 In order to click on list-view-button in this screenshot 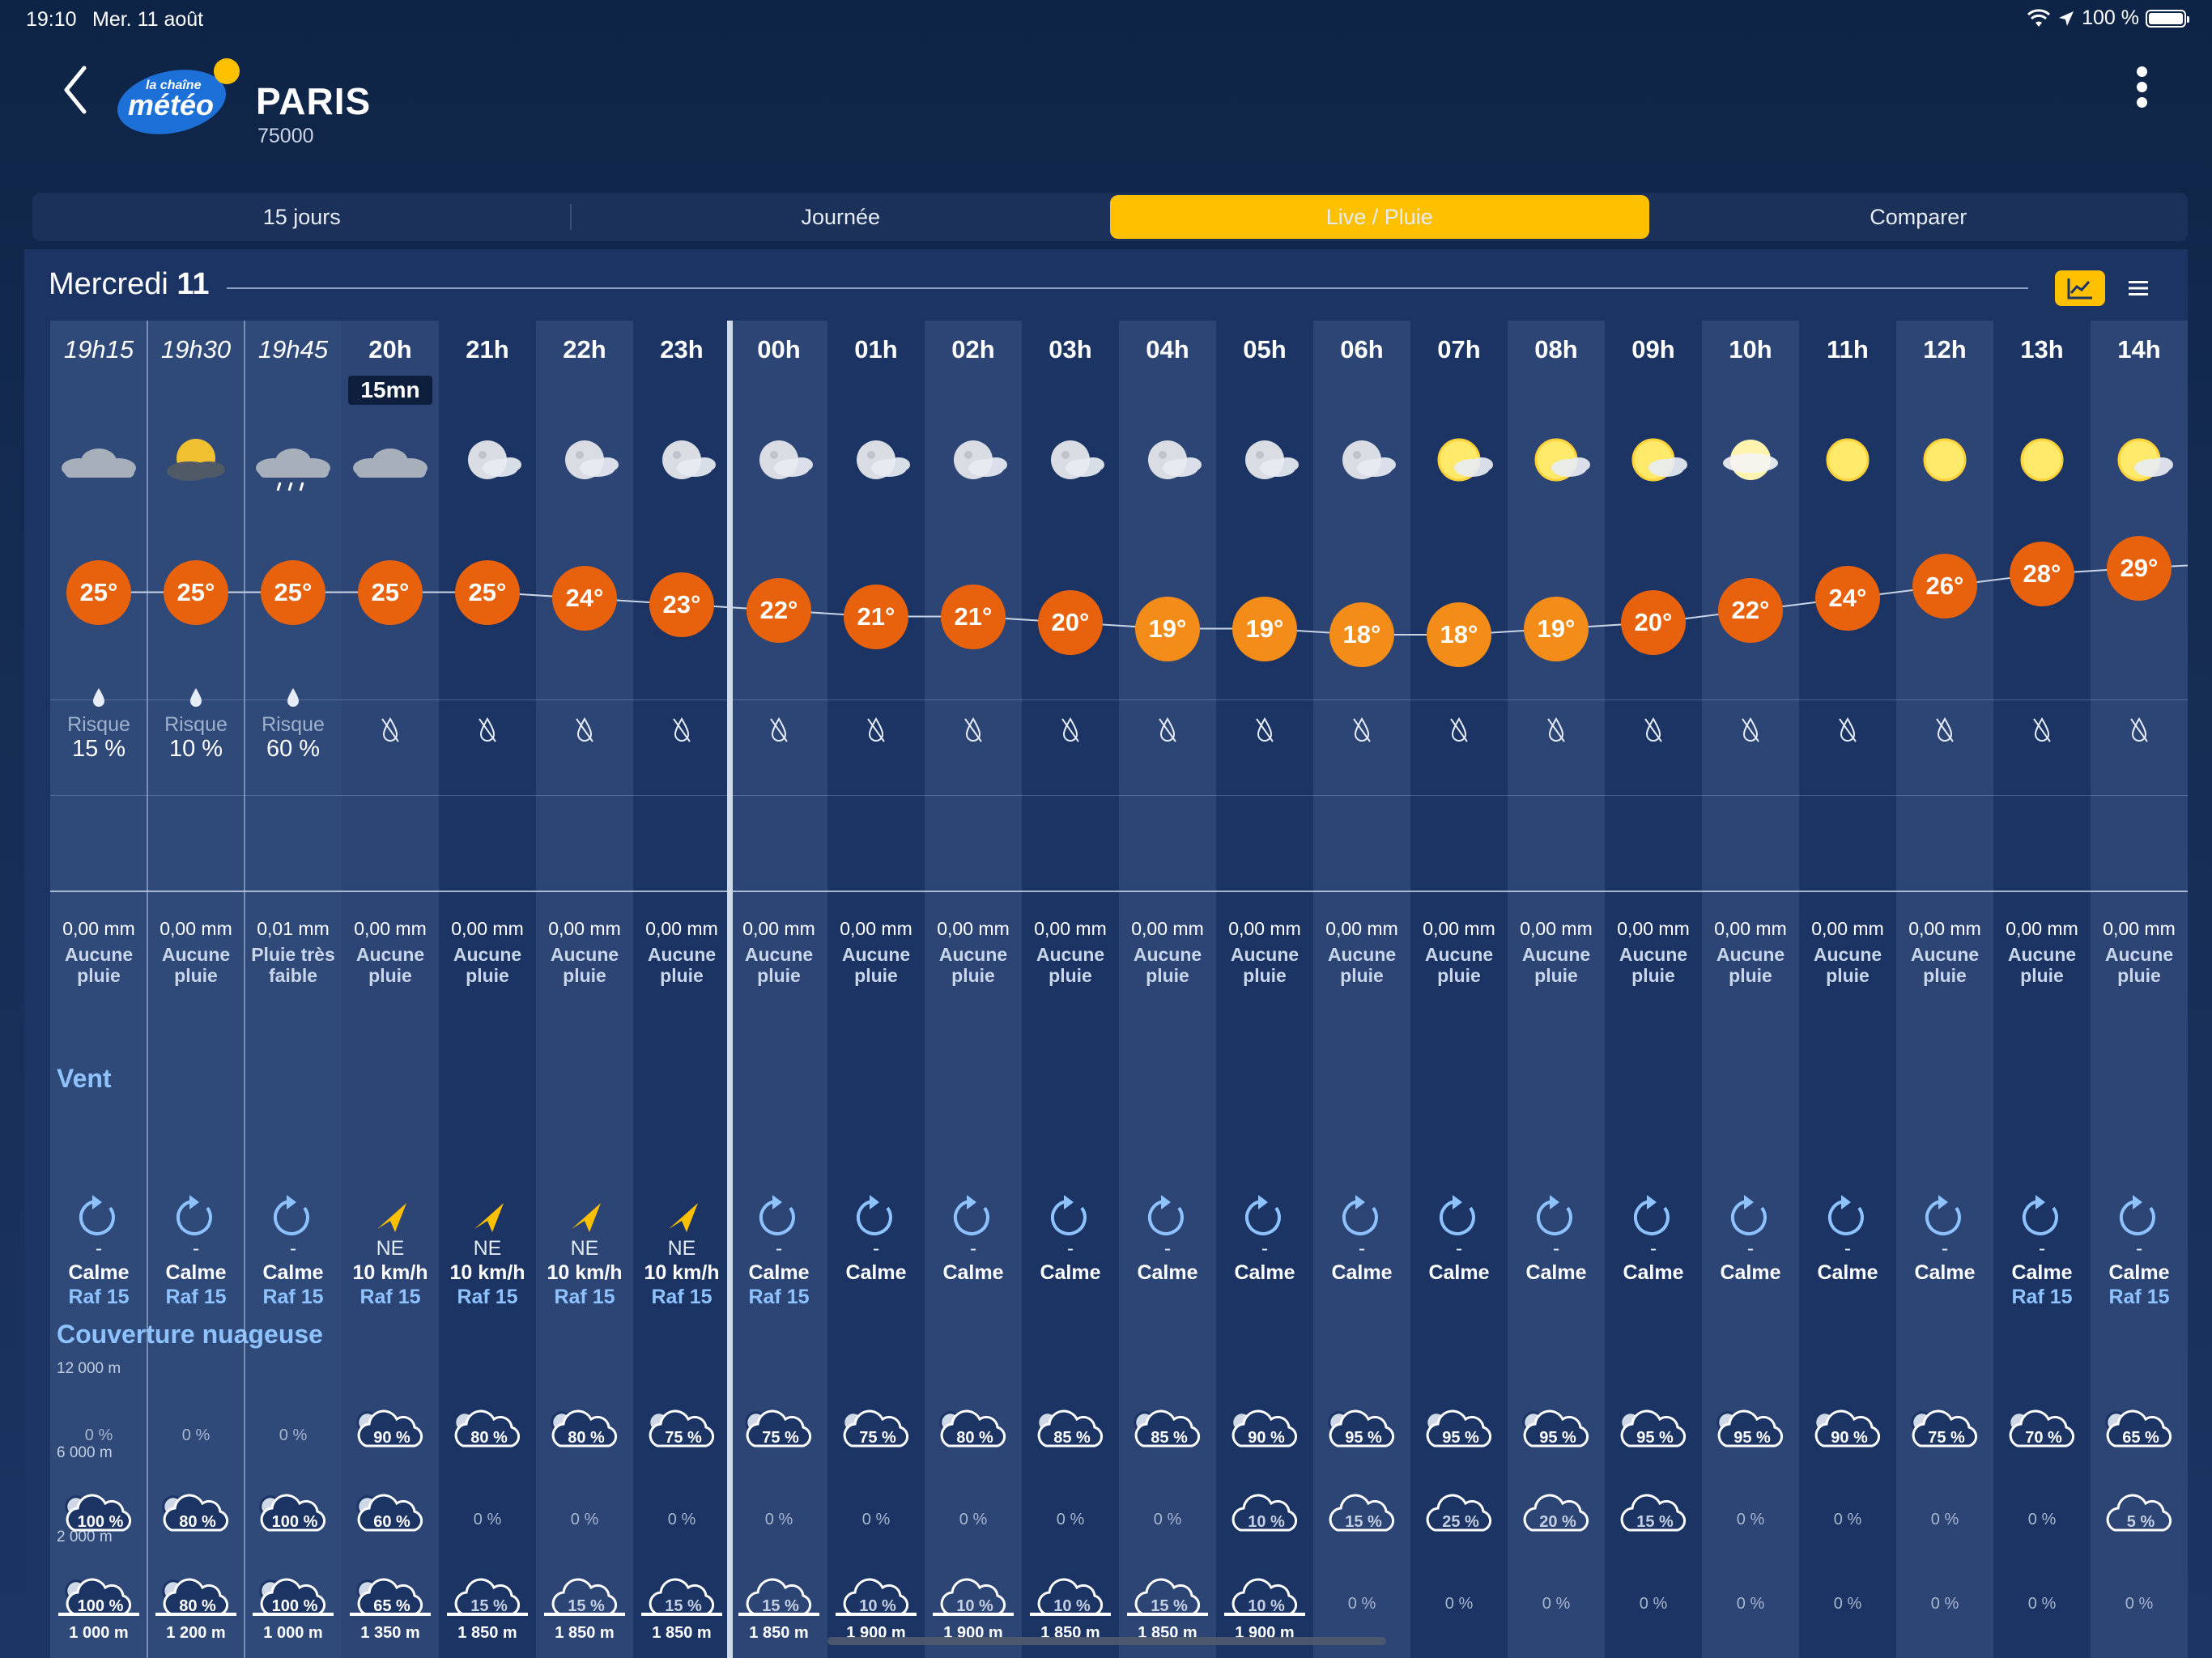, I will do `click(2138, 288)`.